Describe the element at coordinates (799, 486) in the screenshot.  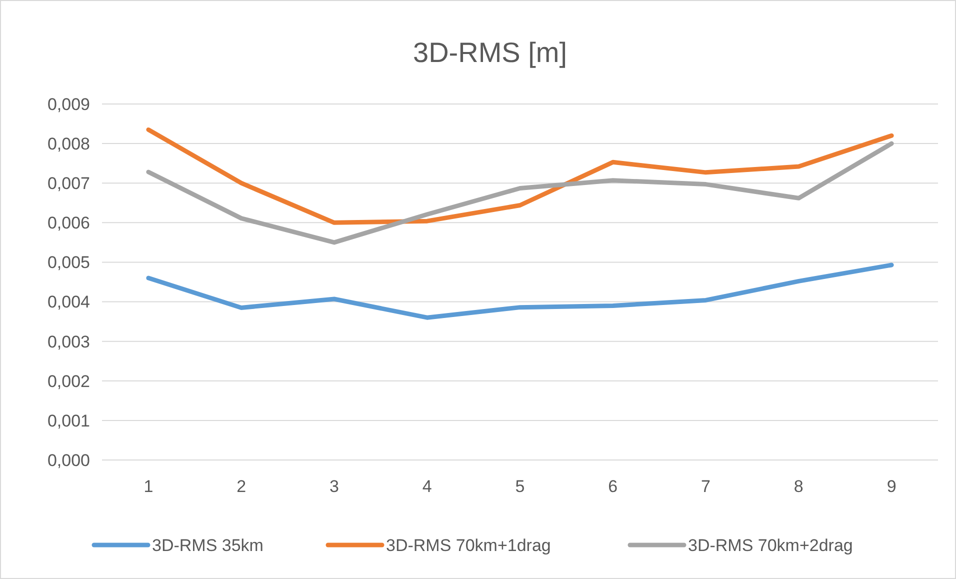
I see `x-tick-label: 8` at that location.